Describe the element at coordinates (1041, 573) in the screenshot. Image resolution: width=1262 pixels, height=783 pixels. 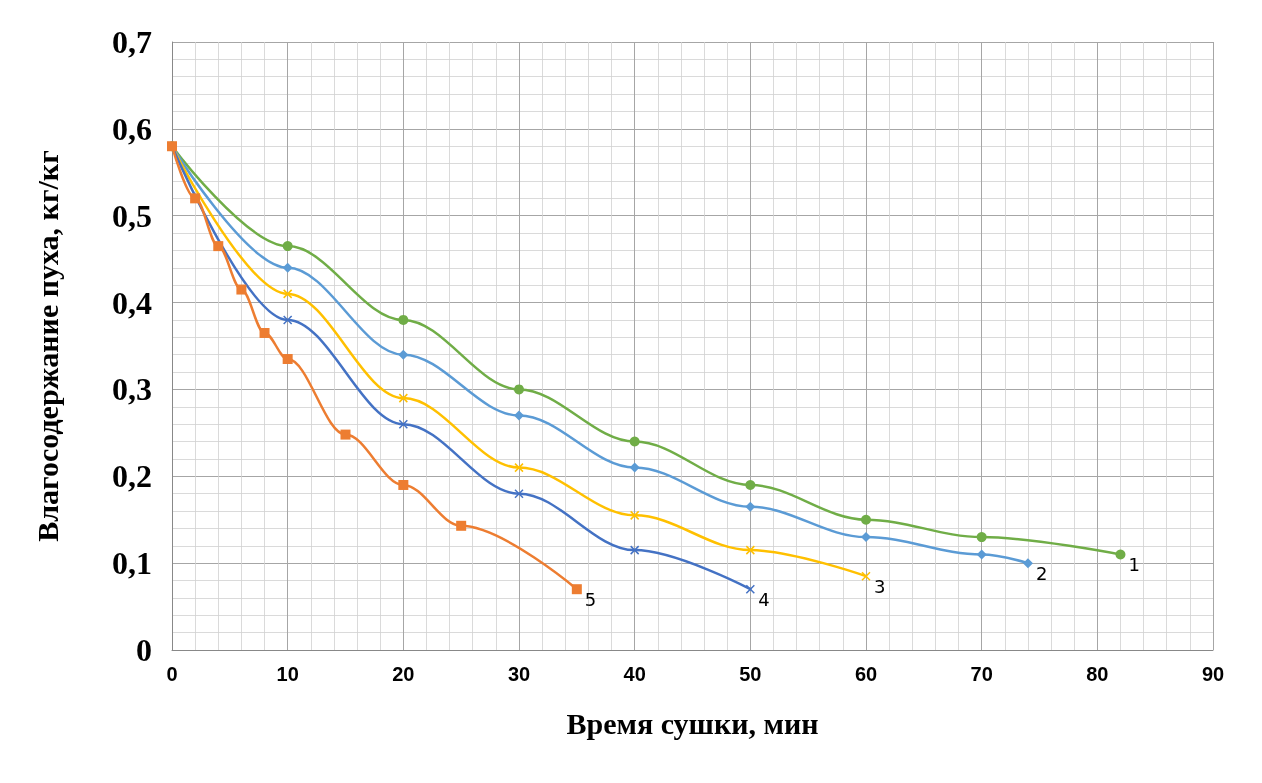
I see `series-label: 2` at that location.